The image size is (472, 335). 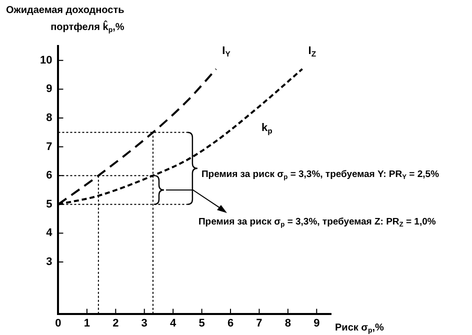 What do you see at coordinates (174, 323) in the screenshot?
I see `x-tick-label: 4` at bounding box center [174, 323].